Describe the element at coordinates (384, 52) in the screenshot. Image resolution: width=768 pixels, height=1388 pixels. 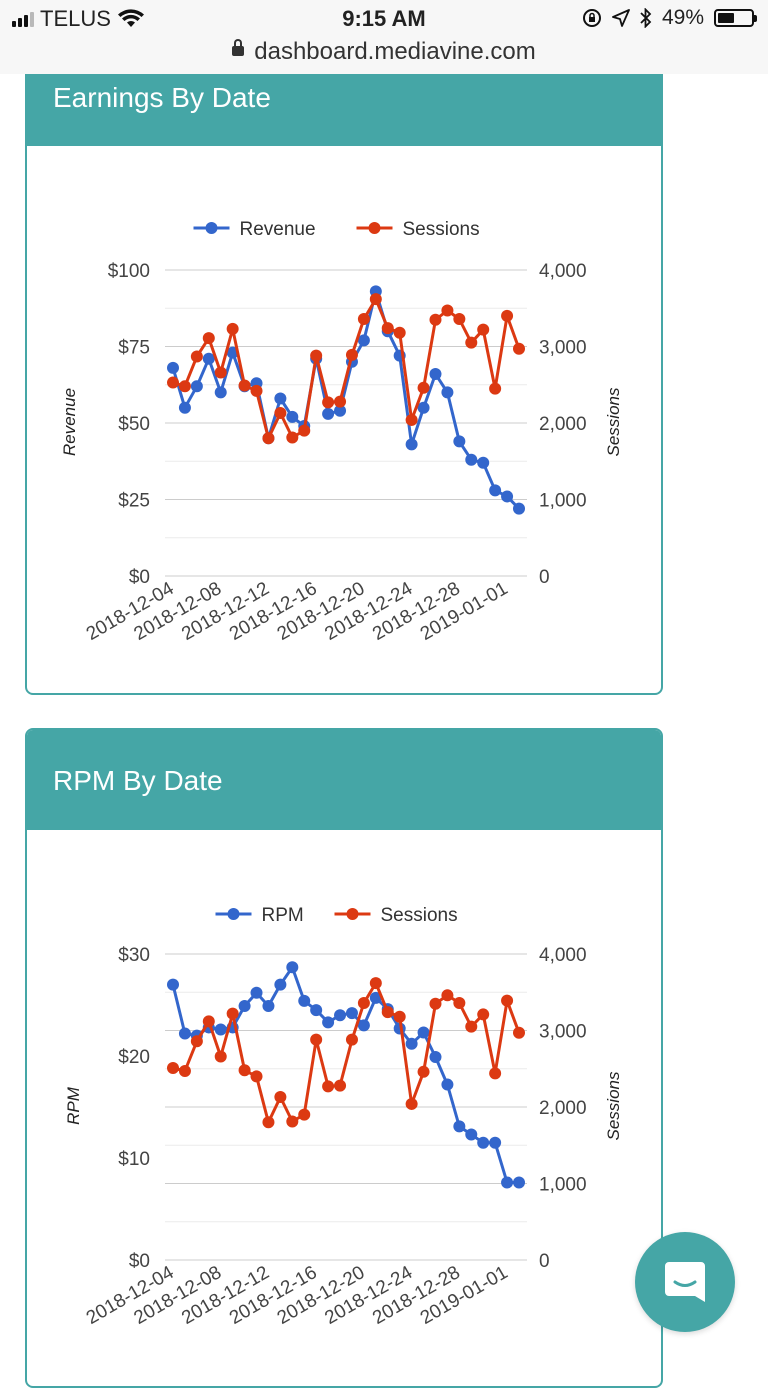
I see `address-bar: dashboard.mediavine.com` at that location.